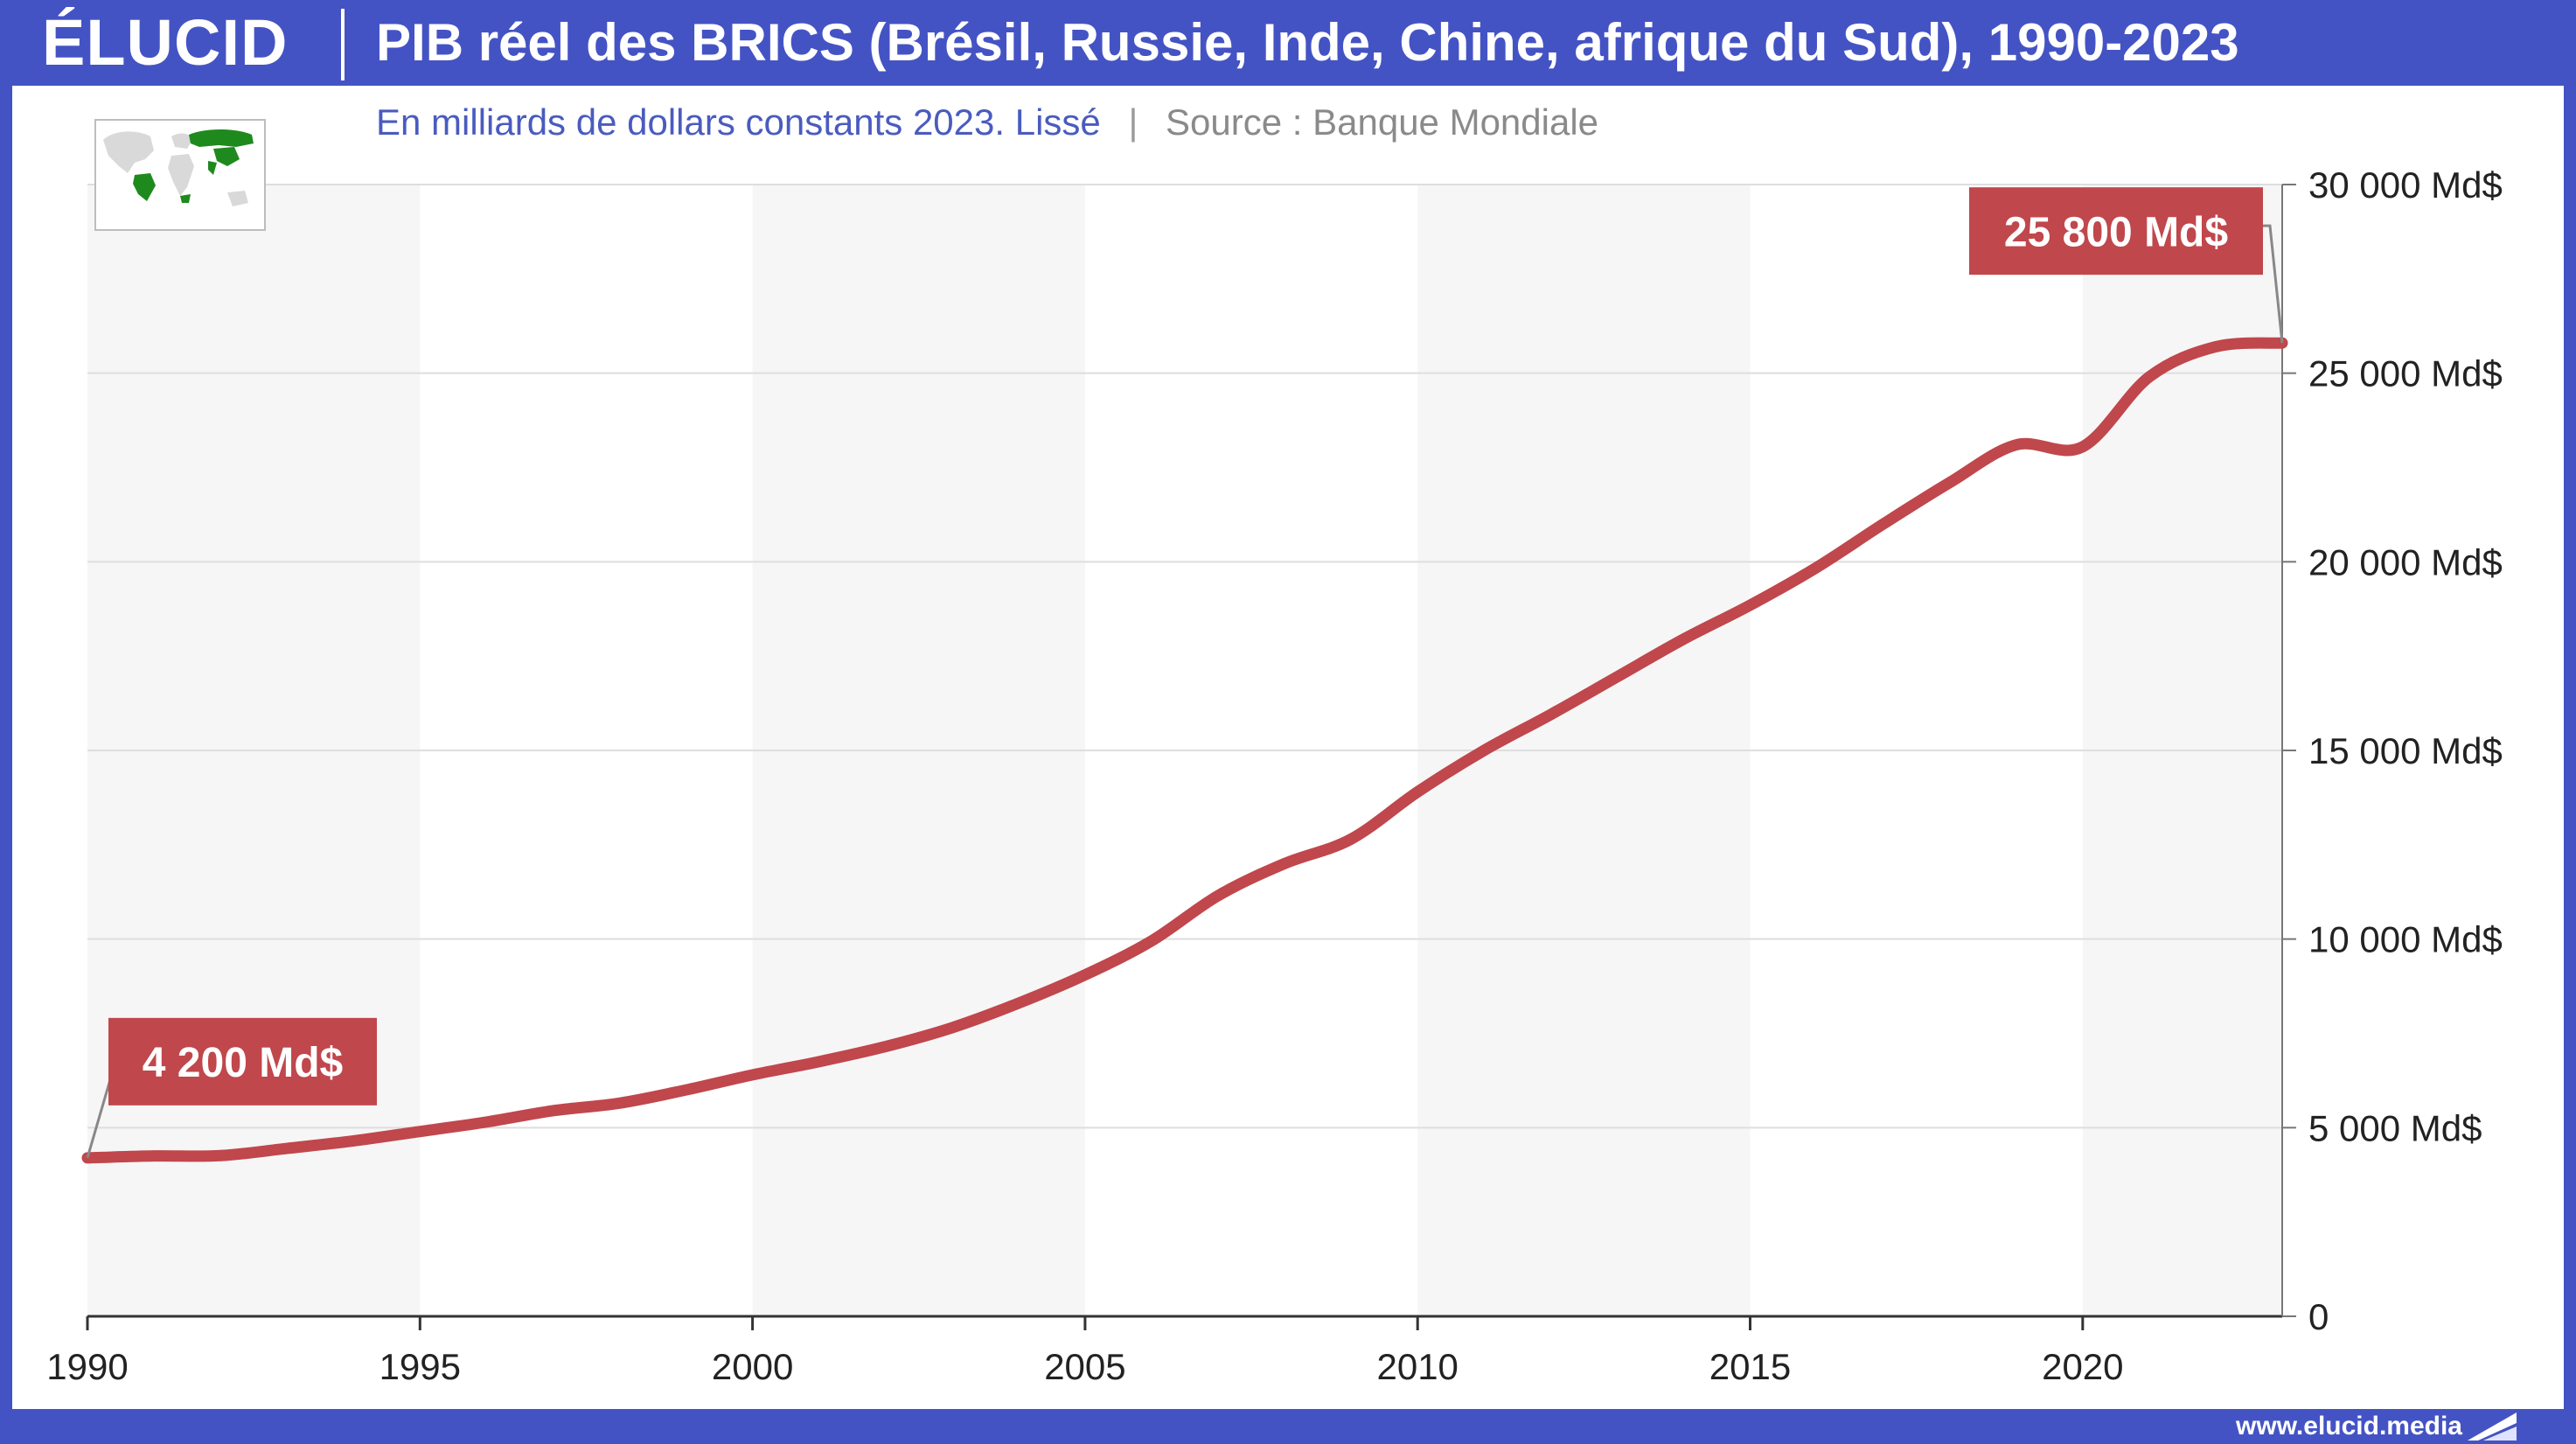 This screenshot has height=1444, width=2576. Describe the element at coordinates (2405, 561) in the screenshot. I see `y-tick-label: 20 000 Md$` at that location.